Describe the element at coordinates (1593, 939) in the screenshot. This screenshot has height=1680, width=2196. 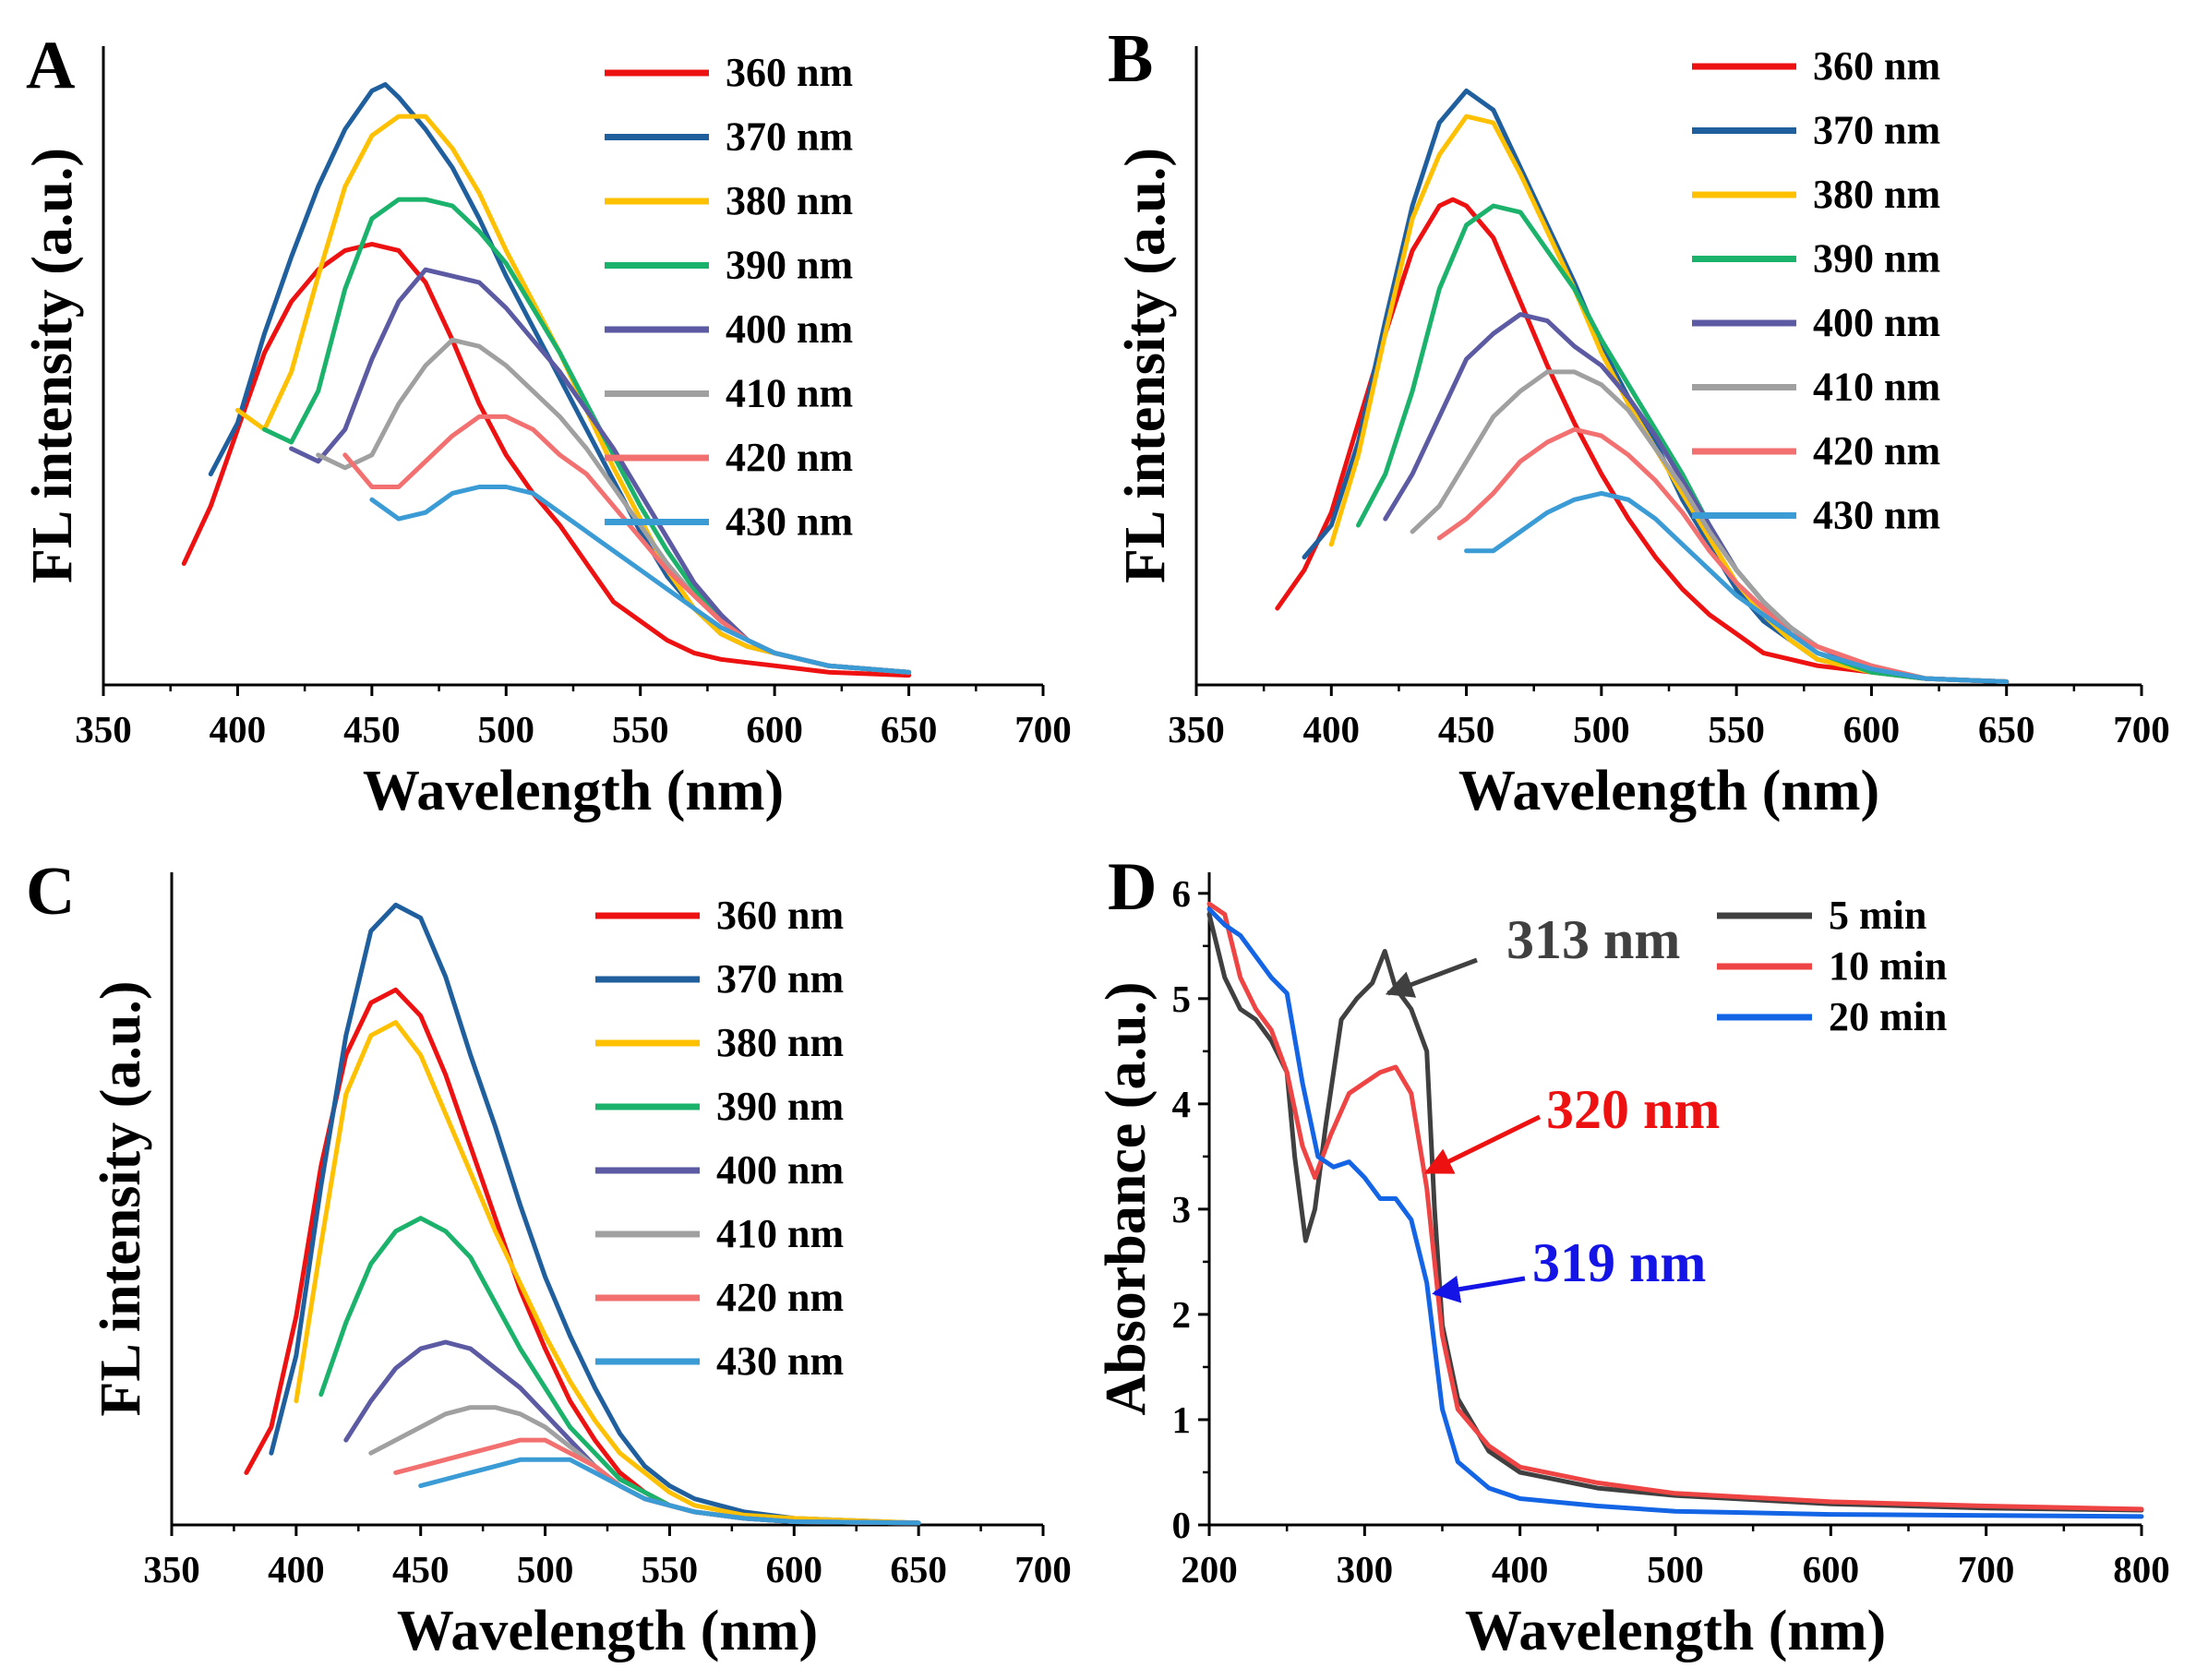
I see `annotation-label: 313 nm` at that location.